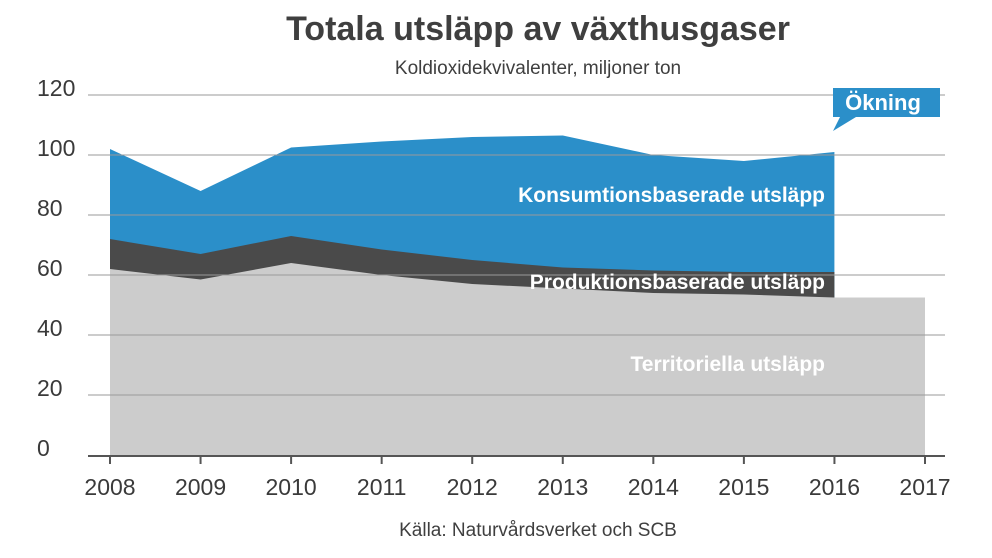  What do you see at coordinates (381, 487) in the screenshot?
I see `x-tick-label-2011: 2011` at bounding box center [381, 487].